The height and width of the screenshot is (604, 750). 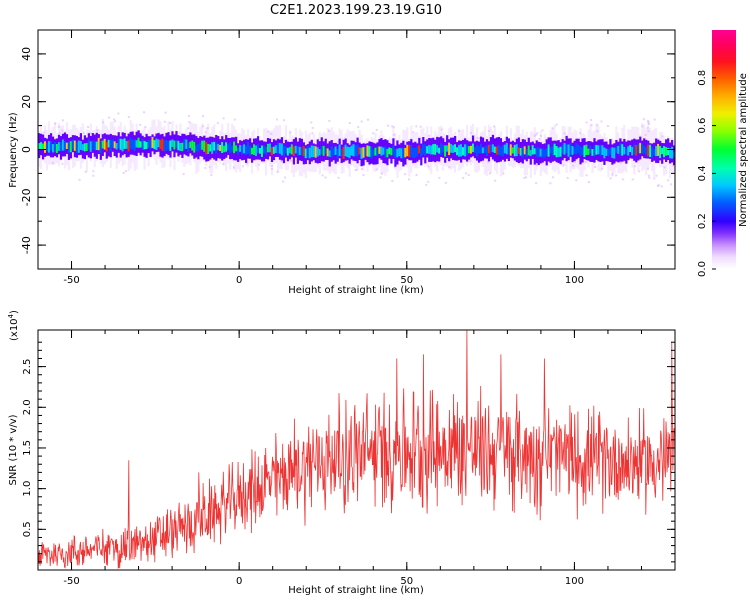 I want to click on snr-y-tick-label: 0.5, so click(x=27, y=529).